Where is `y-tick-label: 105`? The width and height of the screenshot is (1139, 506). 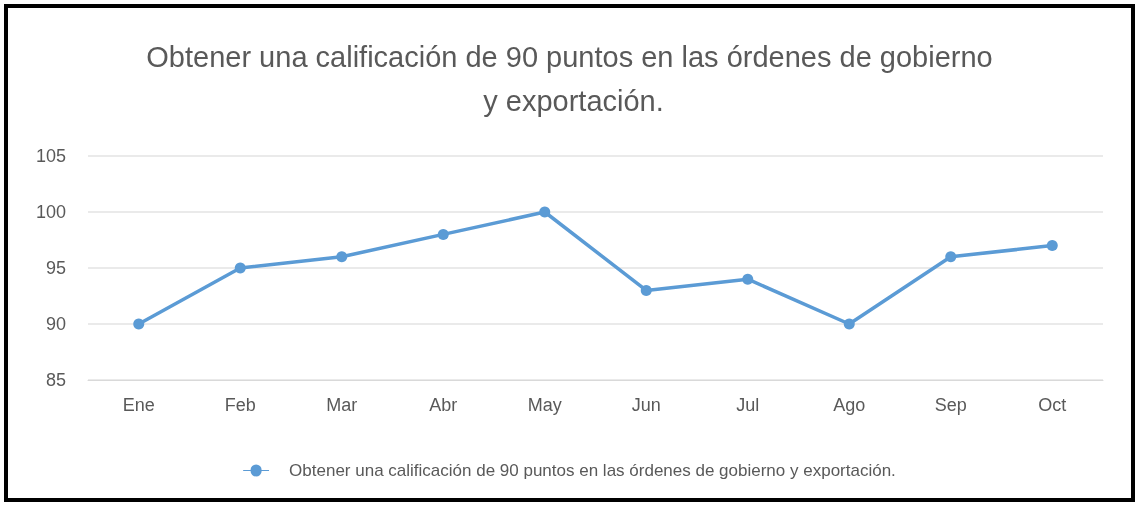 y-tick-label: 105 is located at coordinates (50, 156).